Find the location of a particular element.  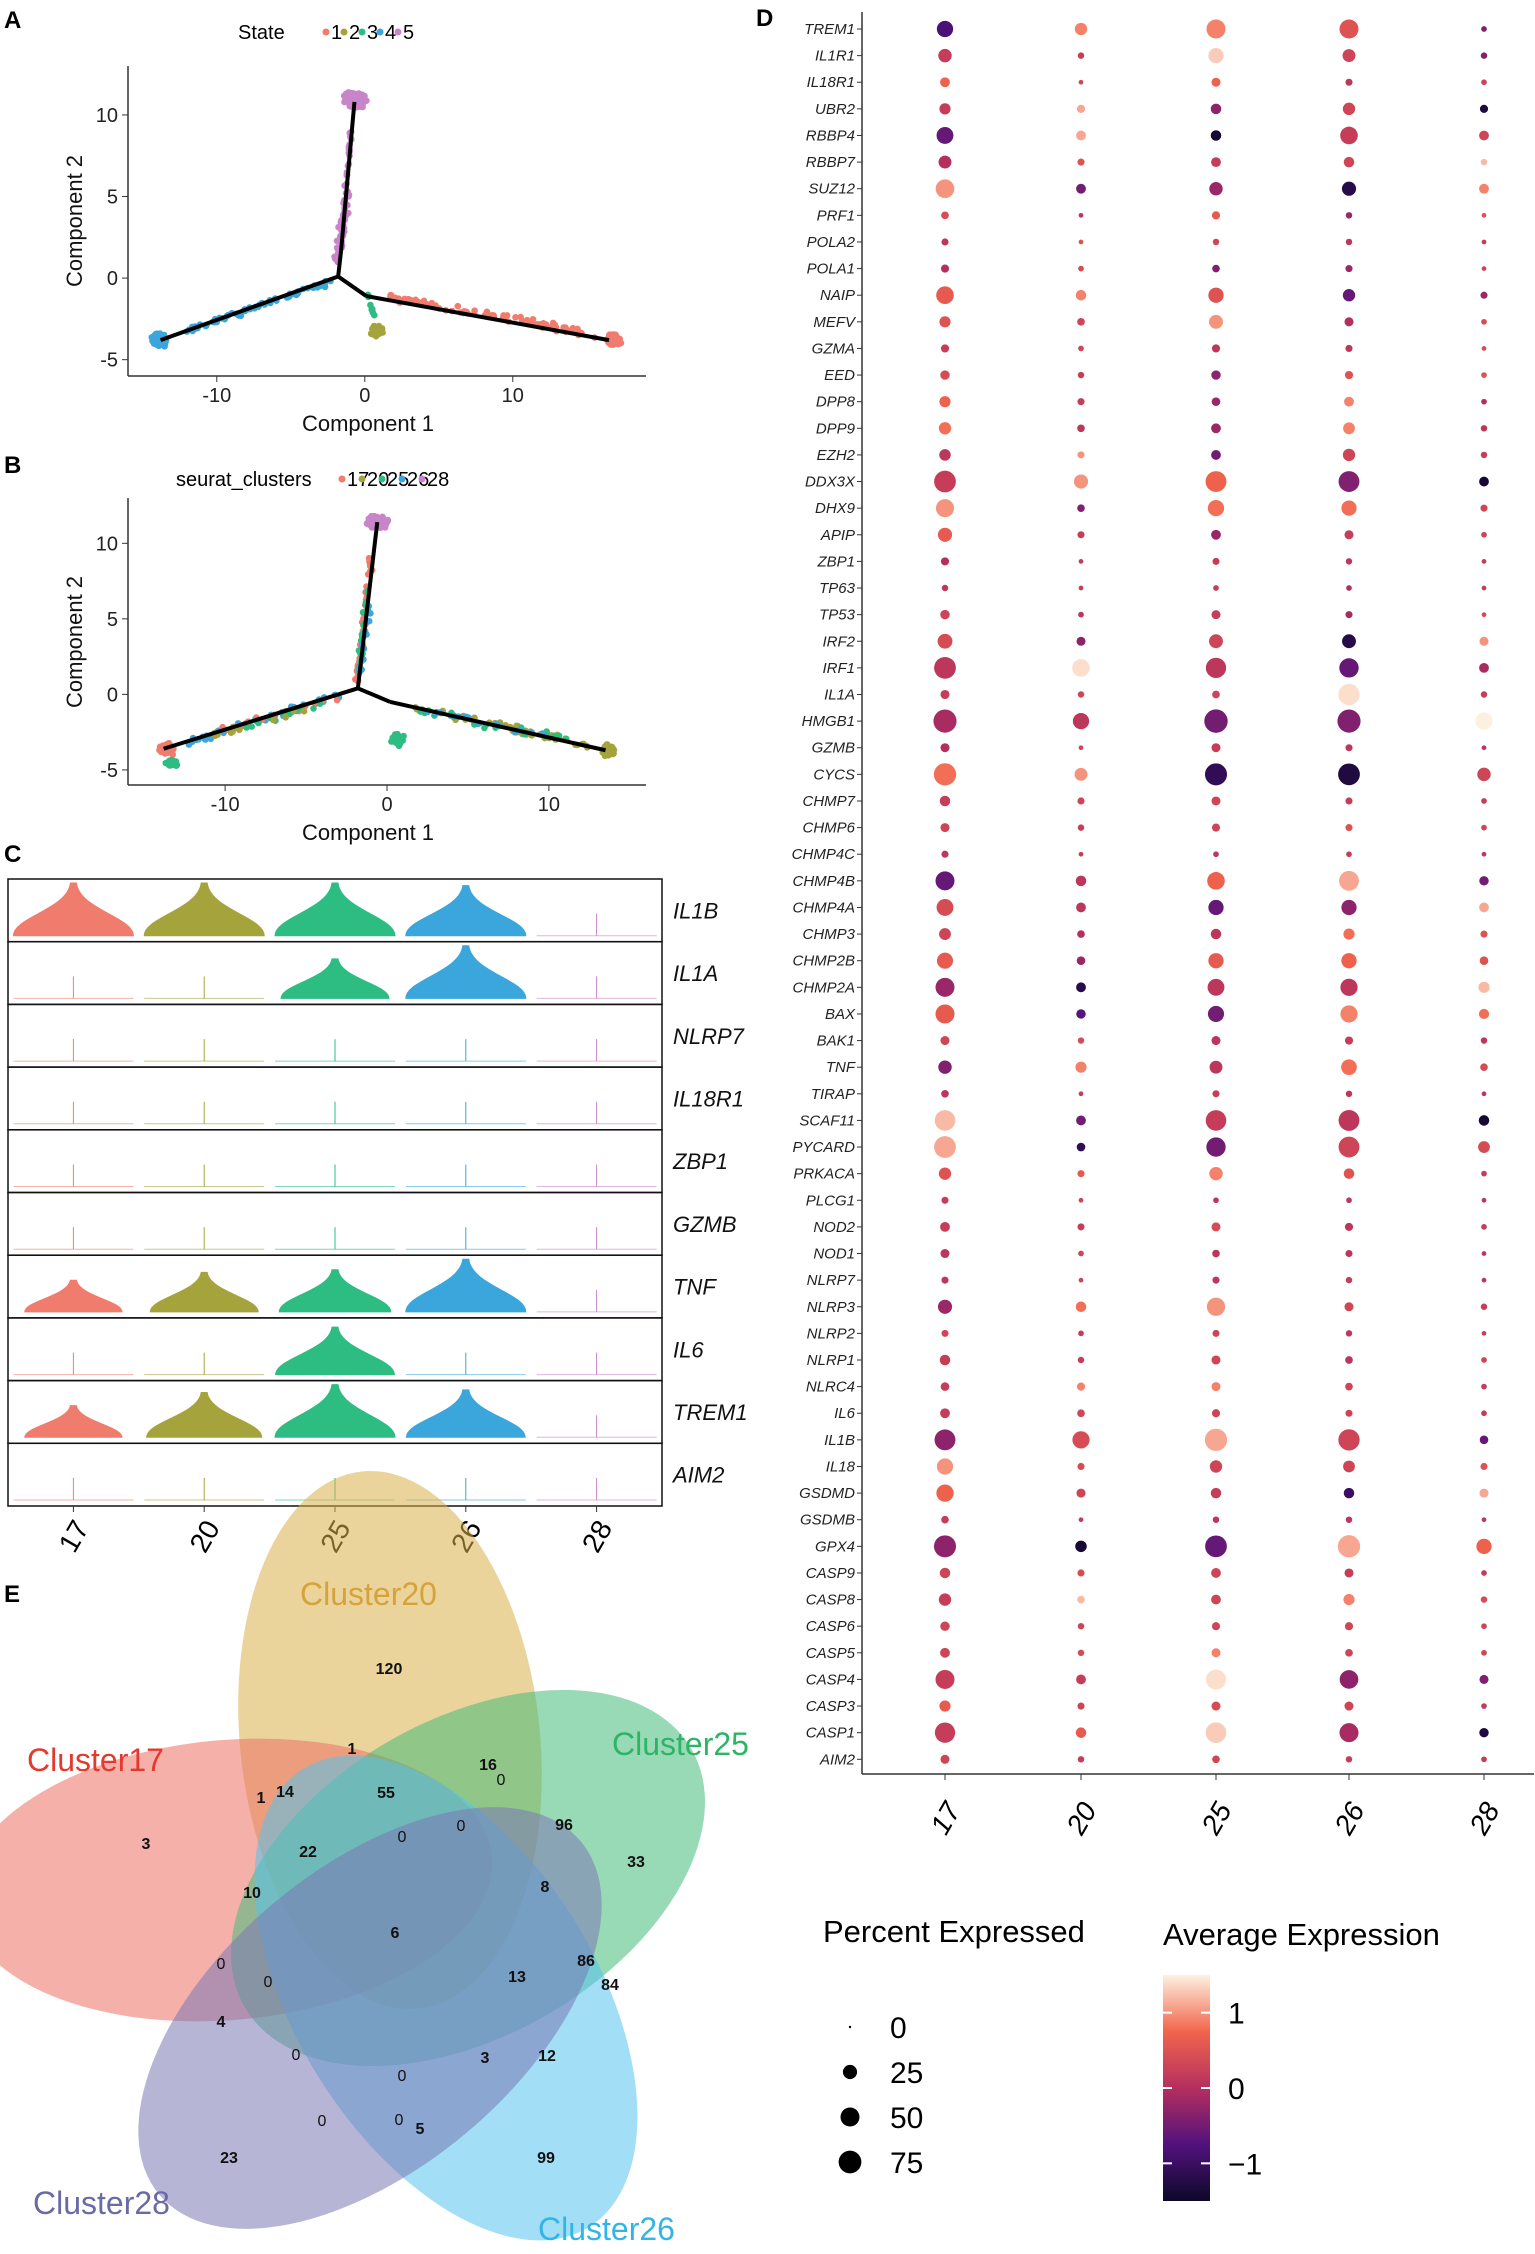

venn-region-count: 23 is located at coordinates (229, 2158).